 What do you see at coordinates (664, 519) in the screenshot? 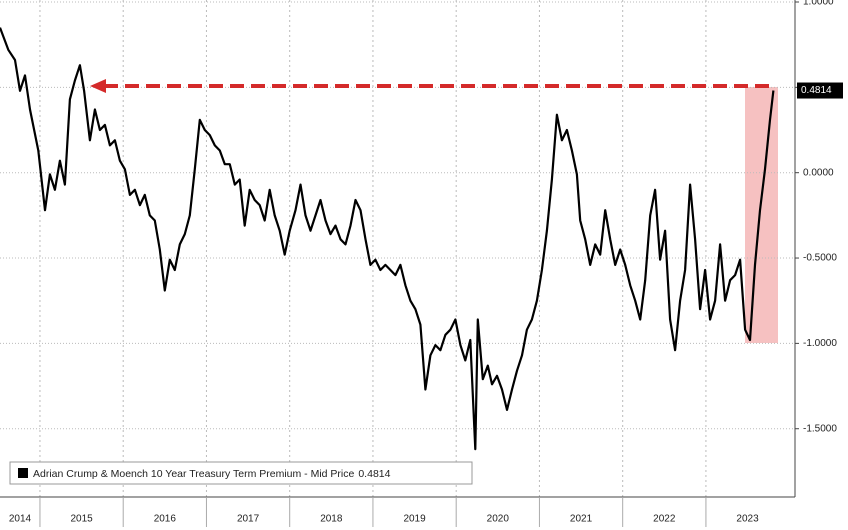
I see `x-tick-label: 2022` at bounding box center [664, 519].